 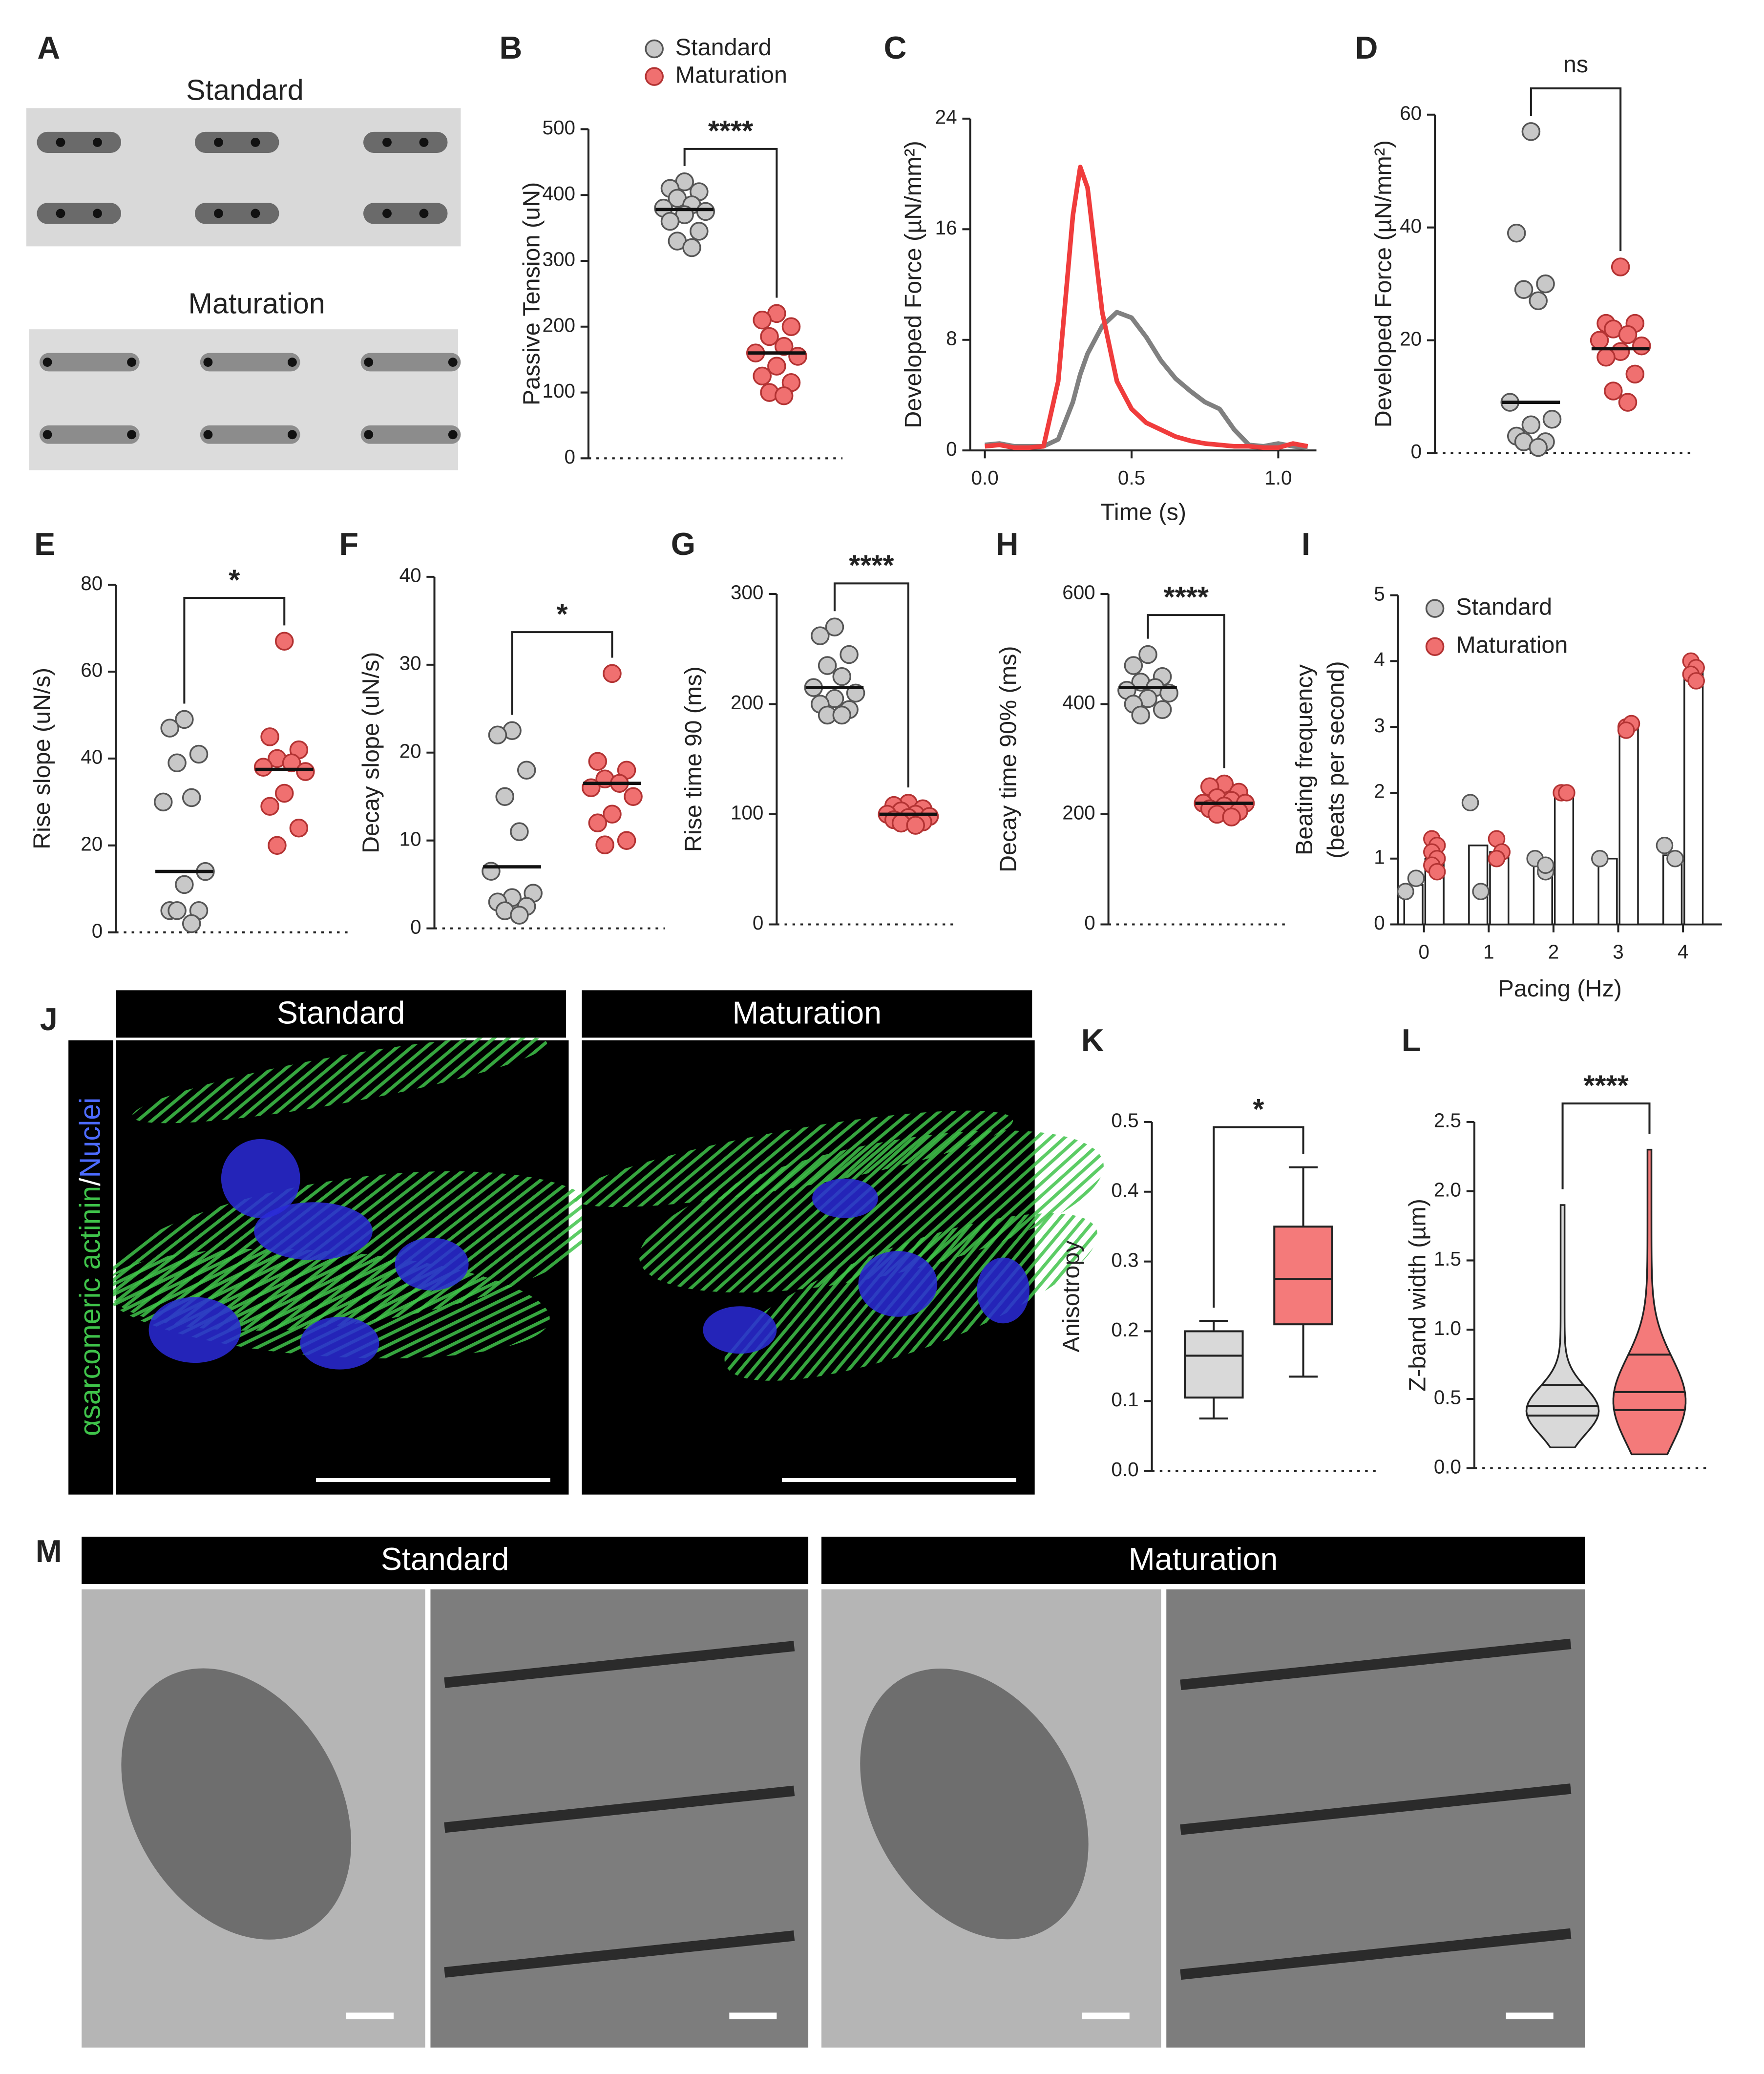 What do you see at coordinates (234, 579) in the screenshot?
I see `significance-label: *` at bounding box center [234, 579].